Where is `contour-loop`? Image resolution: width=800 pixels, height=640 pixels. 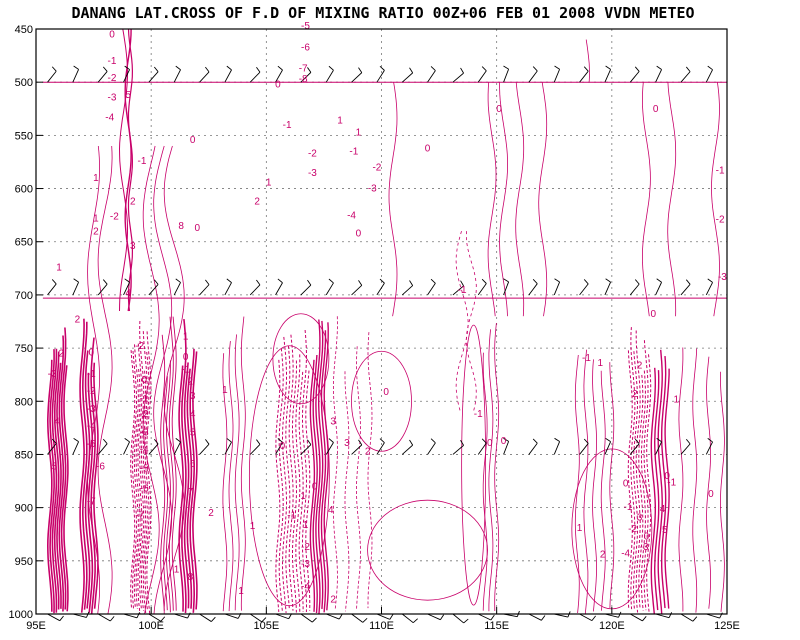 contour-loop is located at coordinates (474, 465).